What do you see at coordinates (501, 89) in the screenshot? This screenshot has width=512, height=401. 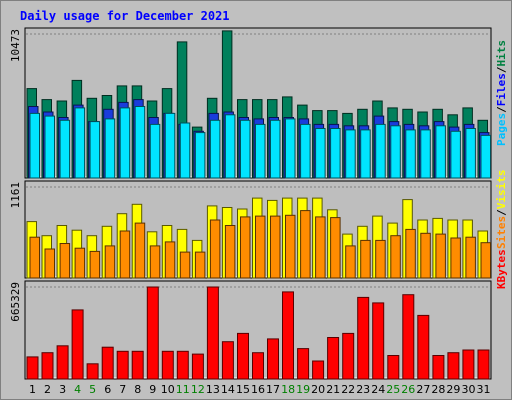 I see `legend-item-files: Files` at bounding box center [501, 89].